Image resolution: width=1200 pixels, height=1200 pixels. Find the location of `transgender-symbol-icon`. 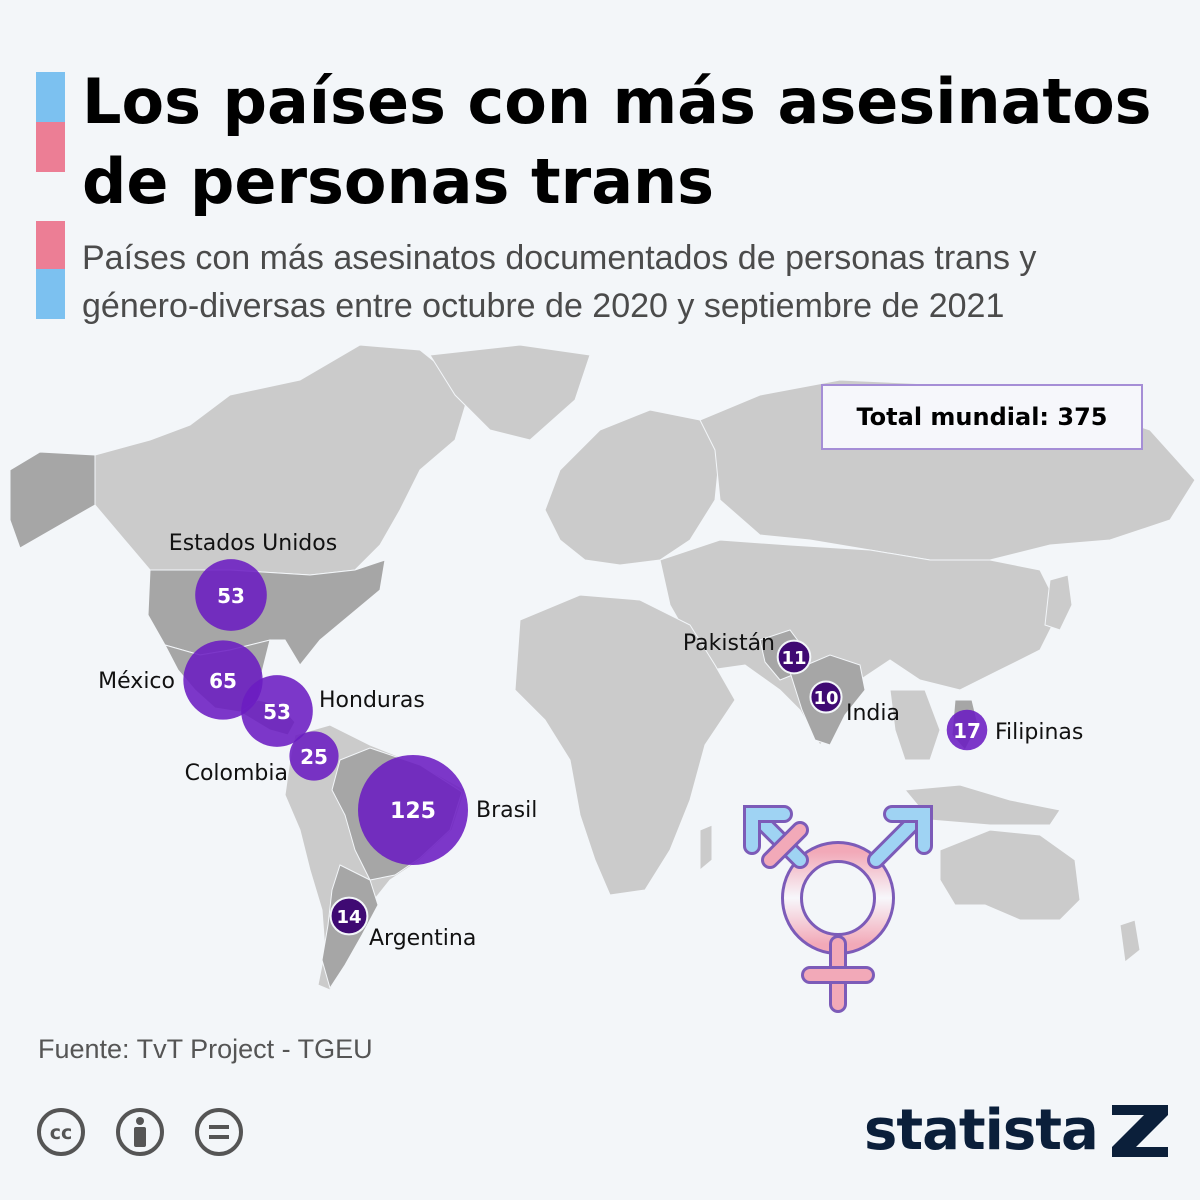

transgender-symbol-icon is located at coordinates (838, 909).